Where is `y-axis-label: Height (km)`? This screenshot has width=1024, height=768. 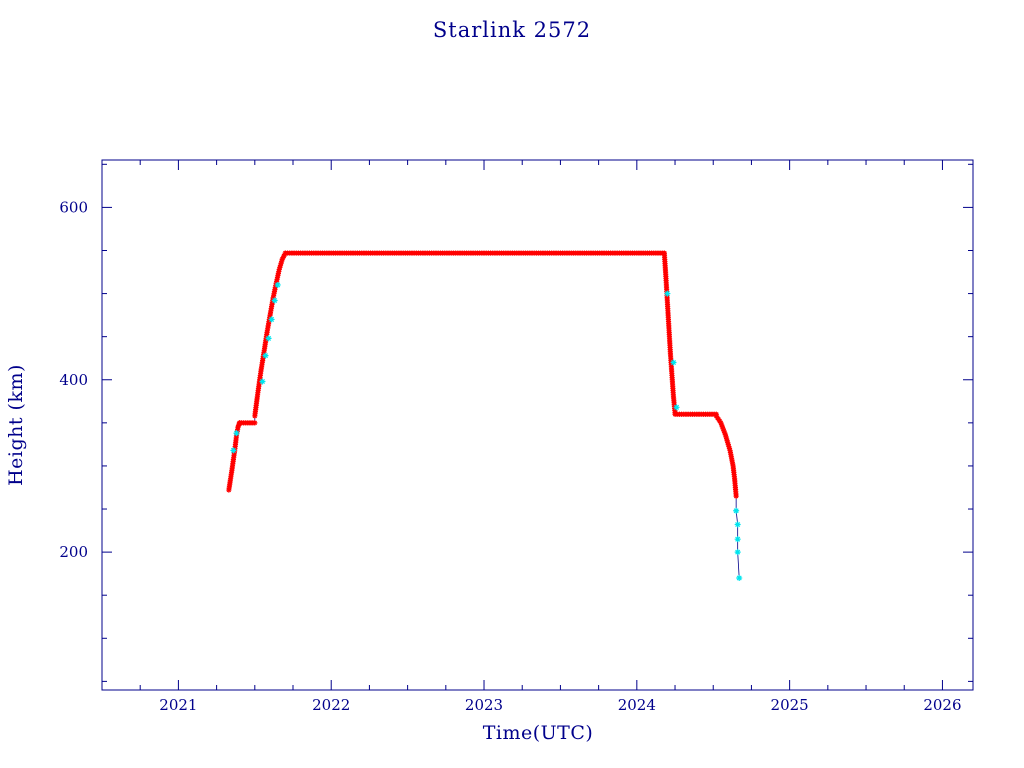 y-axis-label: Height (km) is located at coordinates (16, 425).